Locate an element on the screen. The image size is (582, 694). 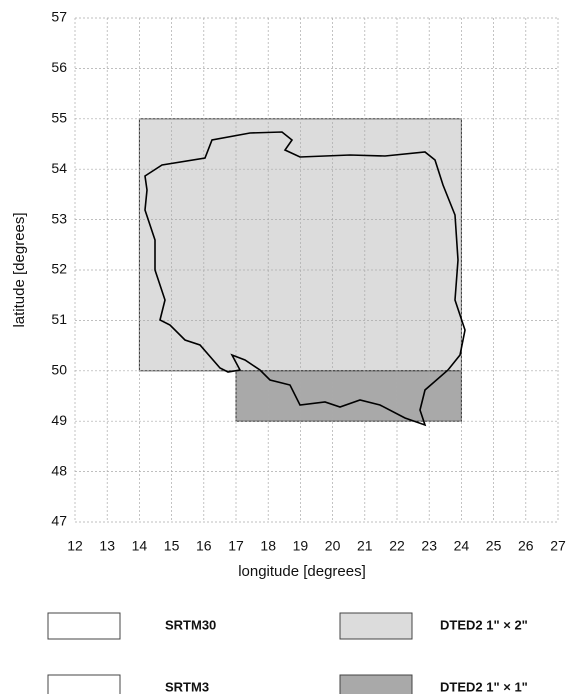
y-tick-label: 51 is located at coordinates (59, 319).